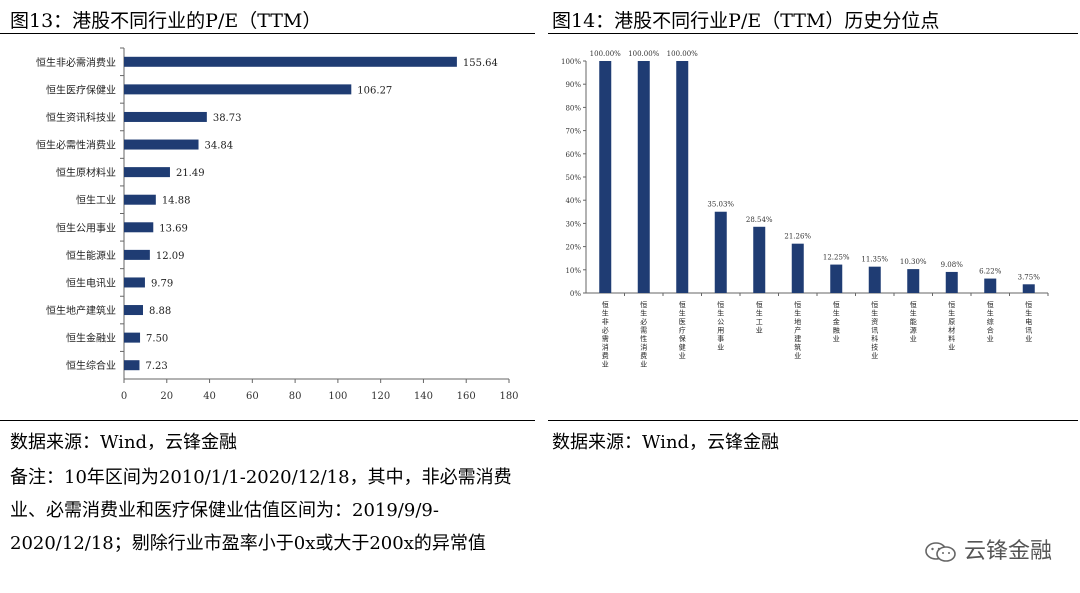 Image resolution: width=1080 pixels, height=593 pixels. What do you see at coordinates (466, 396) in the screenshot?
I see `x-tick-label: 160` at bounding box center [466, 396].